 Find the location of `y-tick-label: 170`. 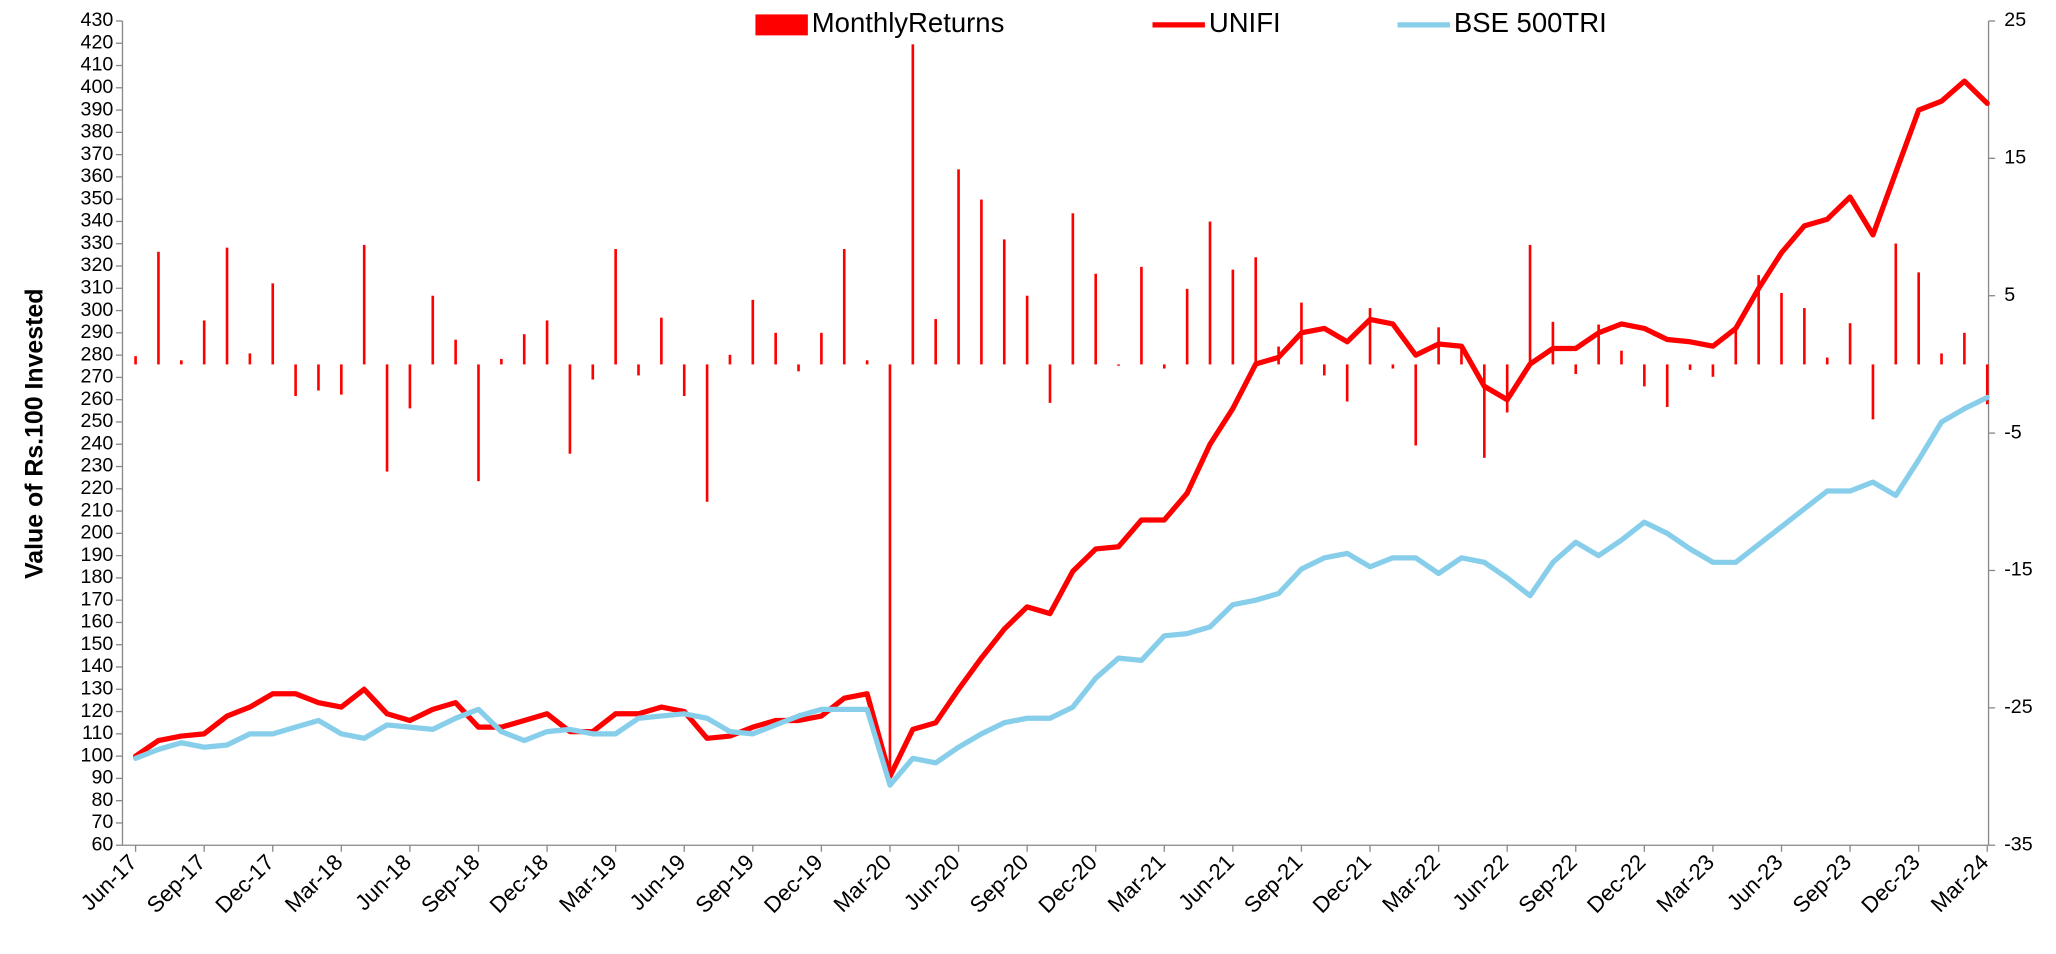

y-tick-label: 170 is located at coordinates (97, 599).